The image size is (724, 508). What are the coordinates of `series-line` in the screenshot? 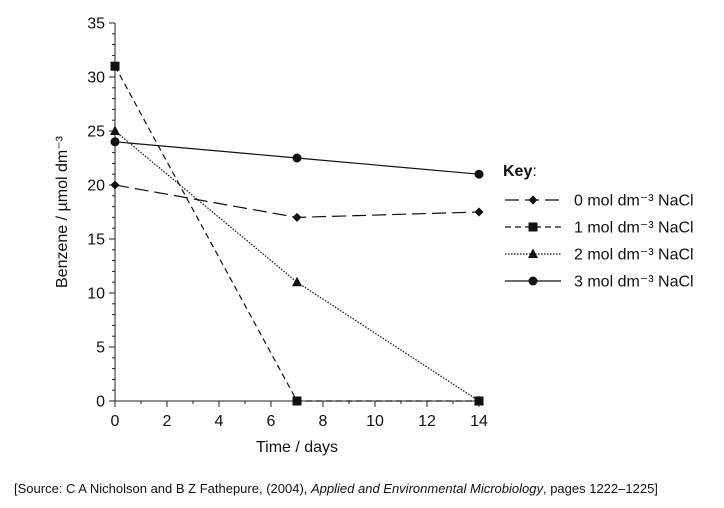 It's located at (297, 201).